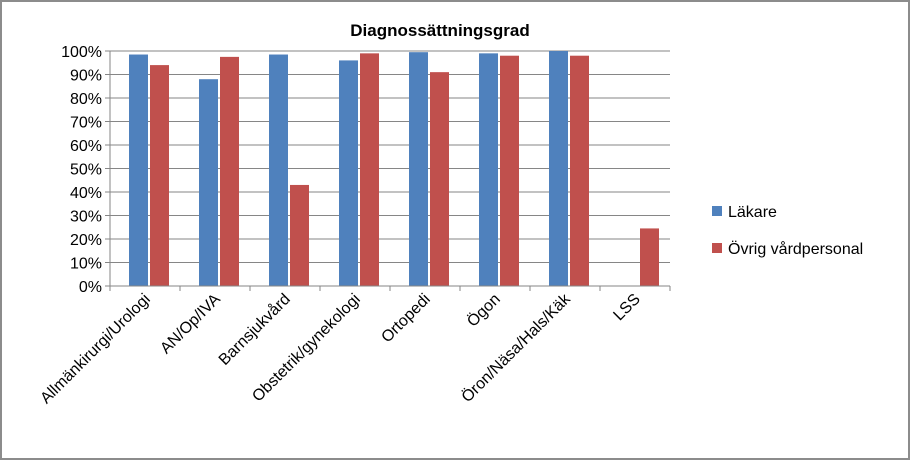 The height and width of the screenshot is (460, 910). What do you see at coordinates (626, 307) in the screenshot?
I see `x-category-label: LSS` at bounding box center [626, 307].